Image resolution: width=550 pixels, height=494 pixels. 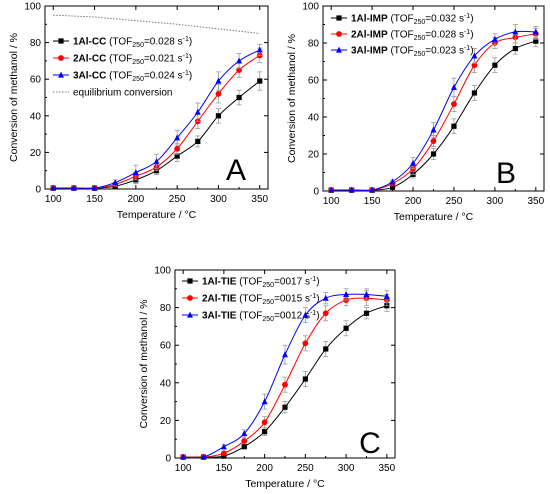 I want to click on series-3al-tie, so click(x=285, y=374).